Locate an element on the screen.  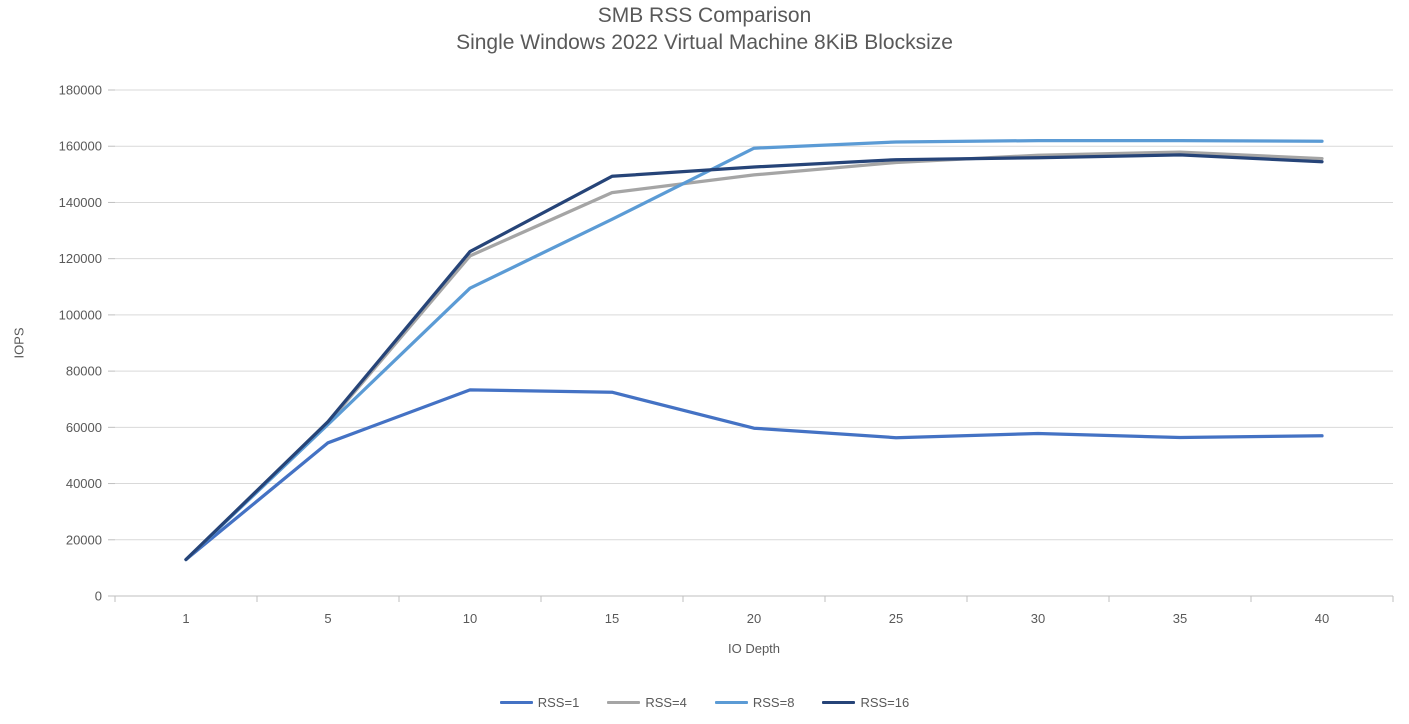
x-tick-label: 5 is located at coordinates (327, 618).